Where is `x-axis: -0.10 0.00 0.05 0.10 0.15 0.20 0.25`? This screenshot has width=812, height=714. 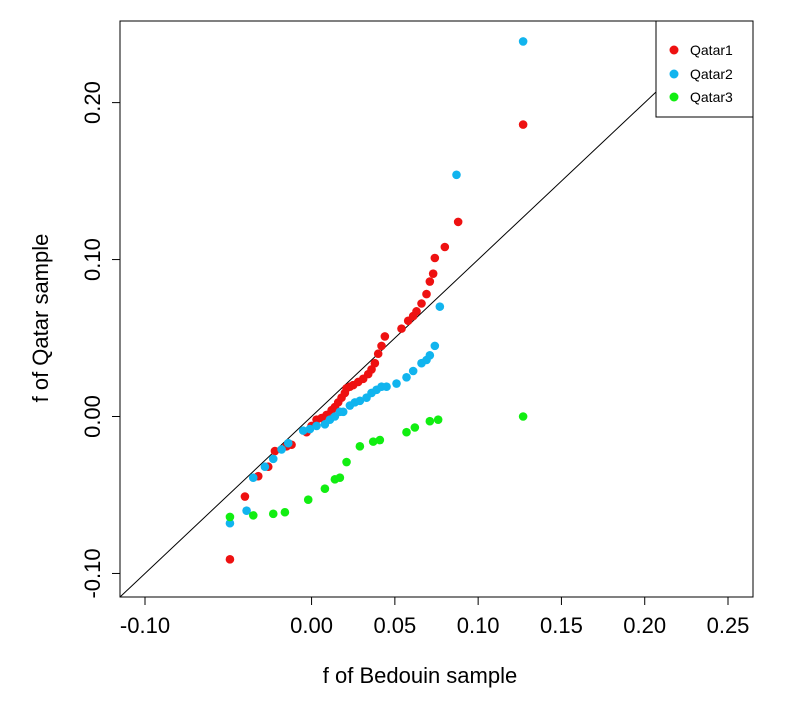
x-axis: -0.10 0.00 0.05 0.10 0.15 0.20 0.25 is located at coordinates (435, 617).